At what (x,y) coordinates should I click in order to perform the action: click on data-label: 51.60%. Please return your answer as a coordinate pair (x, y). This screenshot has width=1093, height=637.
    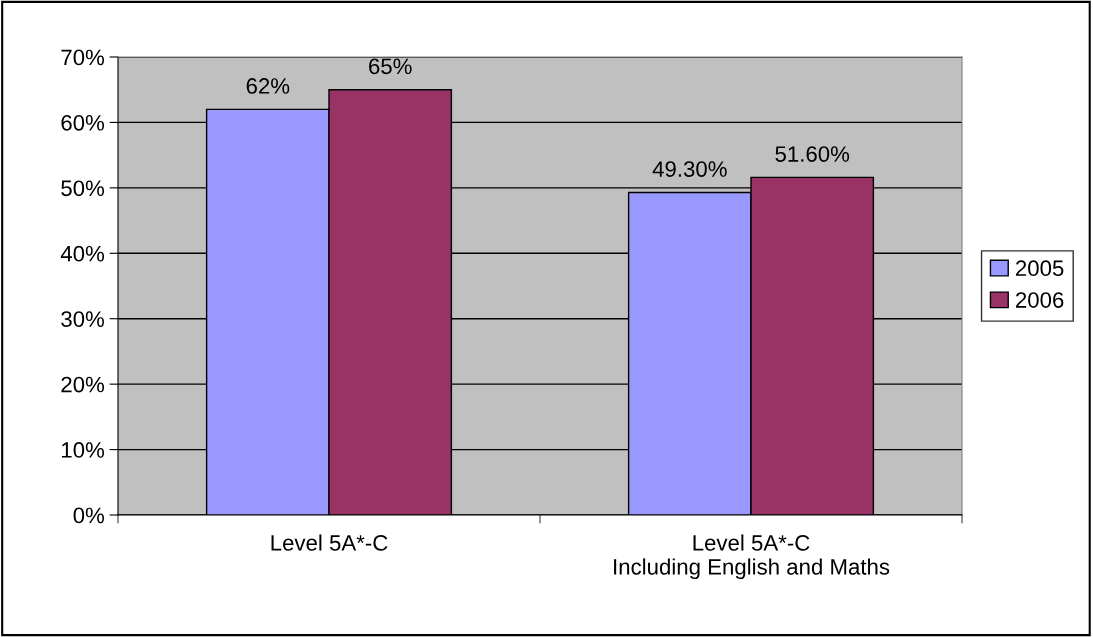
    Looking at the image, I should click on (812, 154).